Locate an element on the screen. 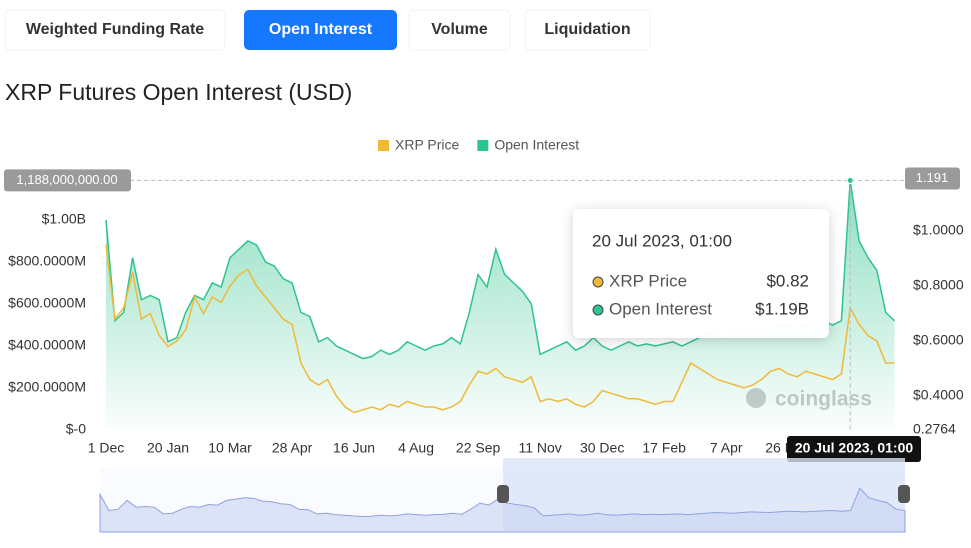  tab-label: Weighted Funding Rate is located at coordinates (115, 29).